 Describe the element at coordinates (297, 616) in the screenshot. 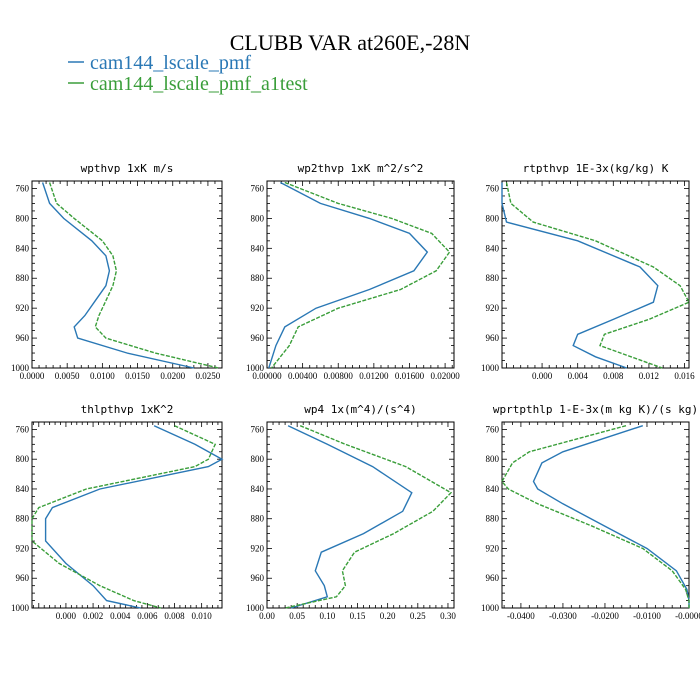

I see `x-tick-label: 0.05` at that location.